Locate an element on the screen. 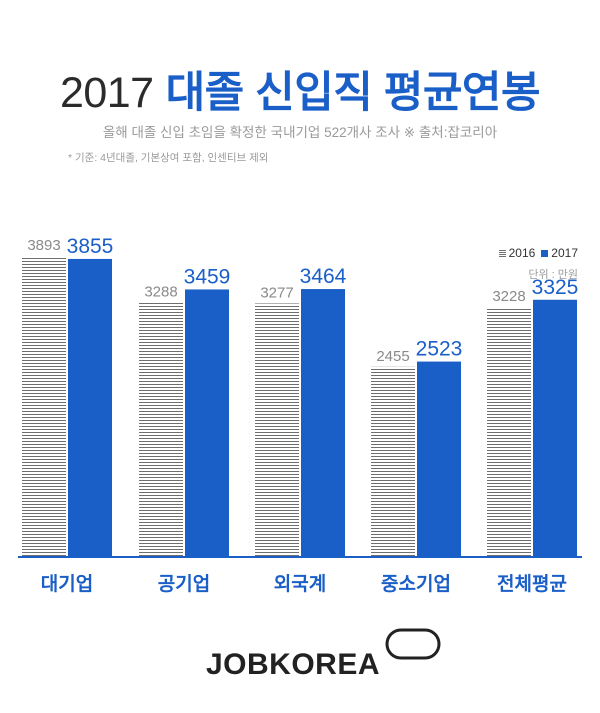 The height and width of the screenshot is (713, 600). data-label-2016-0: 3893 is located at coordinates (43, 245).